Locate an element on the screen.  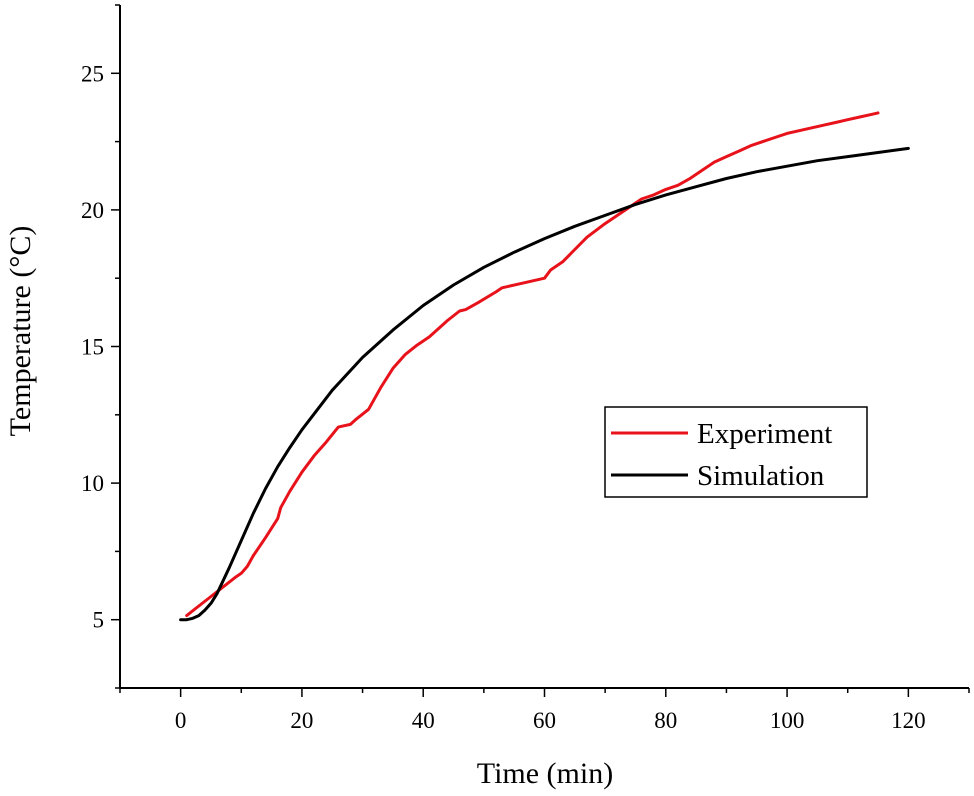
x-axis-ticks: 0 20 40 60 80 100 120 is located at coordinates (544, 710).